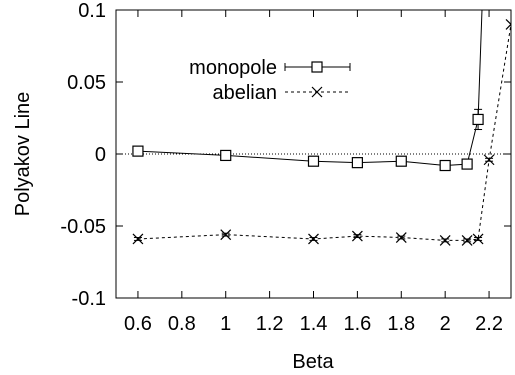  What do you see at coordinates (83, 227) in the screenshot?
I see `y-tick-label: -0.05` at bounding box center [83, 227].